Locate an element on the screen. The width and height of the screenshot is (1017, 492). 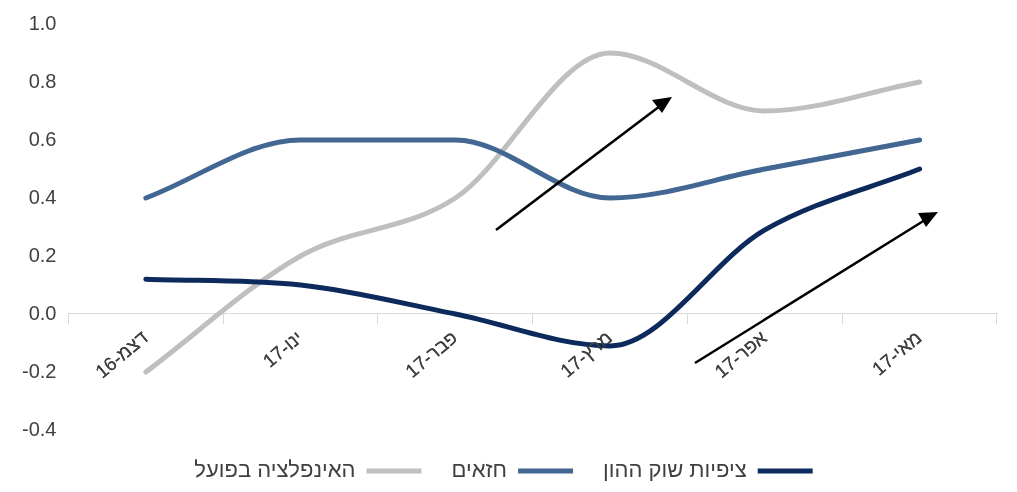
y-tick-label: 0.4 is located at coordinates (42, 196).